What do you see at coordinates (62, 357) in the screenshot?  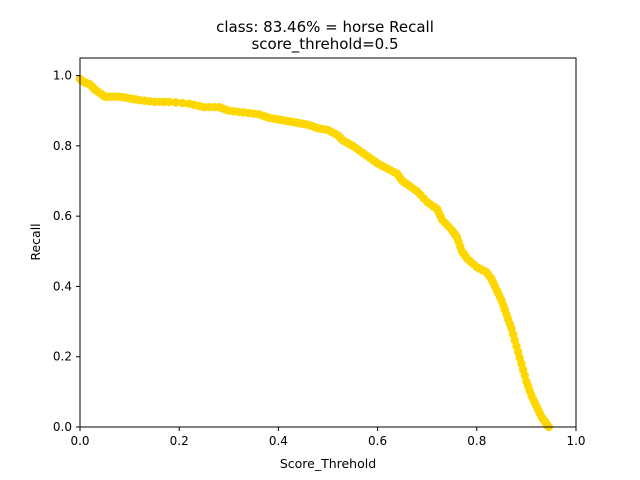 I see `y-tick-label: 0.2` at bounding box center [62, 357].